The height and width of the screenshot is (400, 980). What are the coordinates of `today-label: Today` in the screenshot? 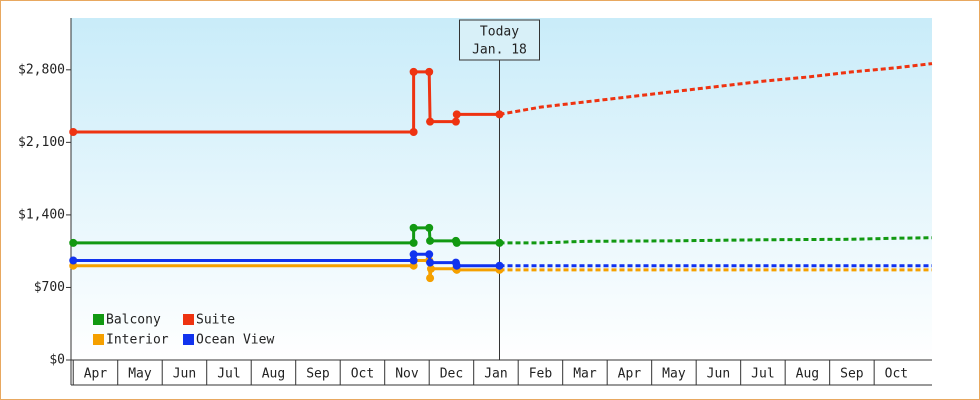 It's located at (499, 32).